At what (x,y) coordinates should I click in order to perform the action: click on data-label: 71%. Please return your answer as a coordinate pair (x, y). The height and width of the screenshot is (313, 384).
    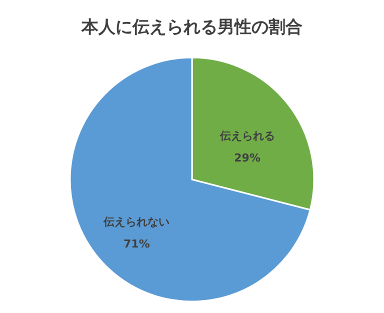
    Looking at the image, I should click on (137, 243).